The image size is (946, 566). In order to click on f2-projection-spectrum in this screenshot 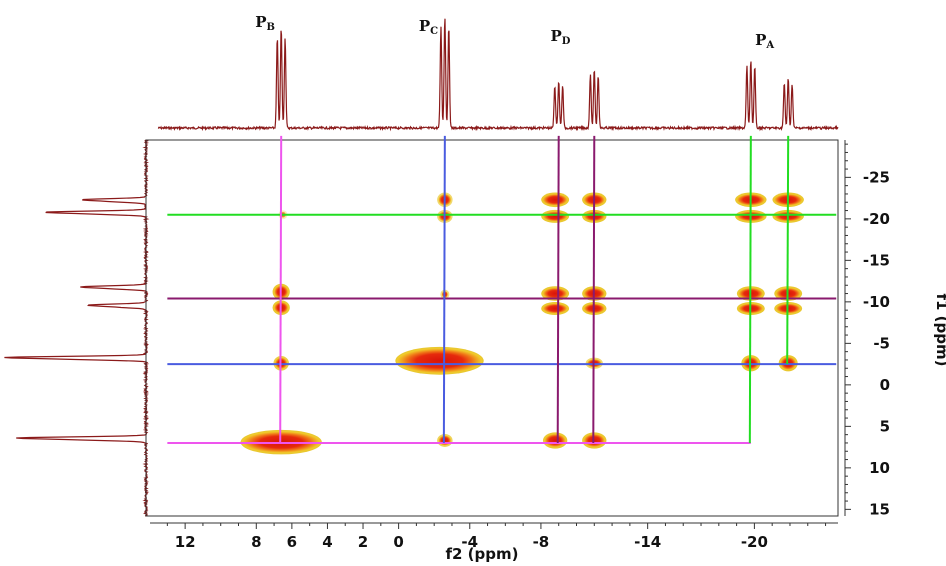, I will do `click(498, 75)`.